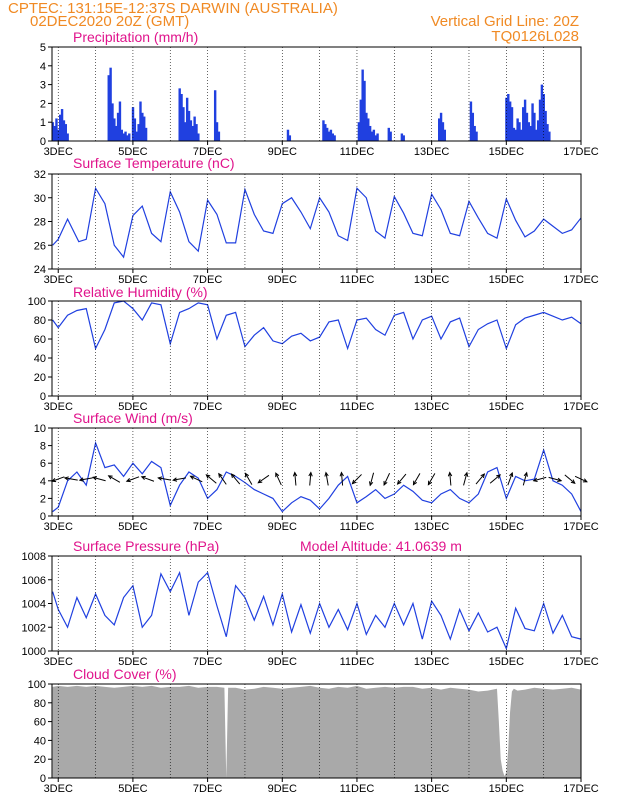  I want to click on x-tick-label: 5DEC, so click(132, 789).